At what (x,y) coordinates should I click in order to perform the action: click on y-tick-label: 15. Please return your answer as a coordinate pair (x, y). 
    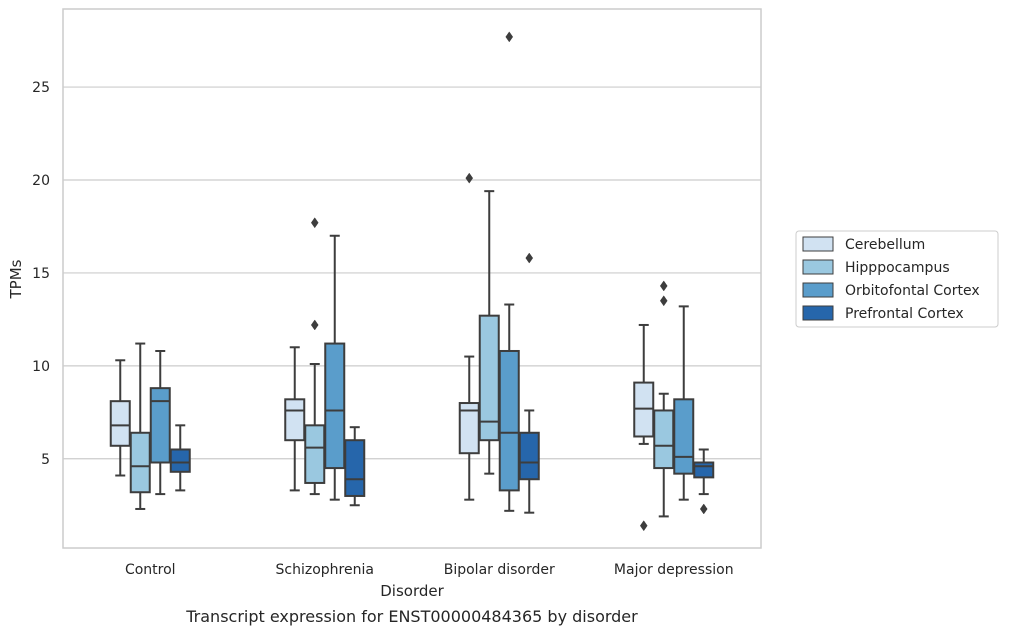
    Looking at the image, I should click on (41, 274).